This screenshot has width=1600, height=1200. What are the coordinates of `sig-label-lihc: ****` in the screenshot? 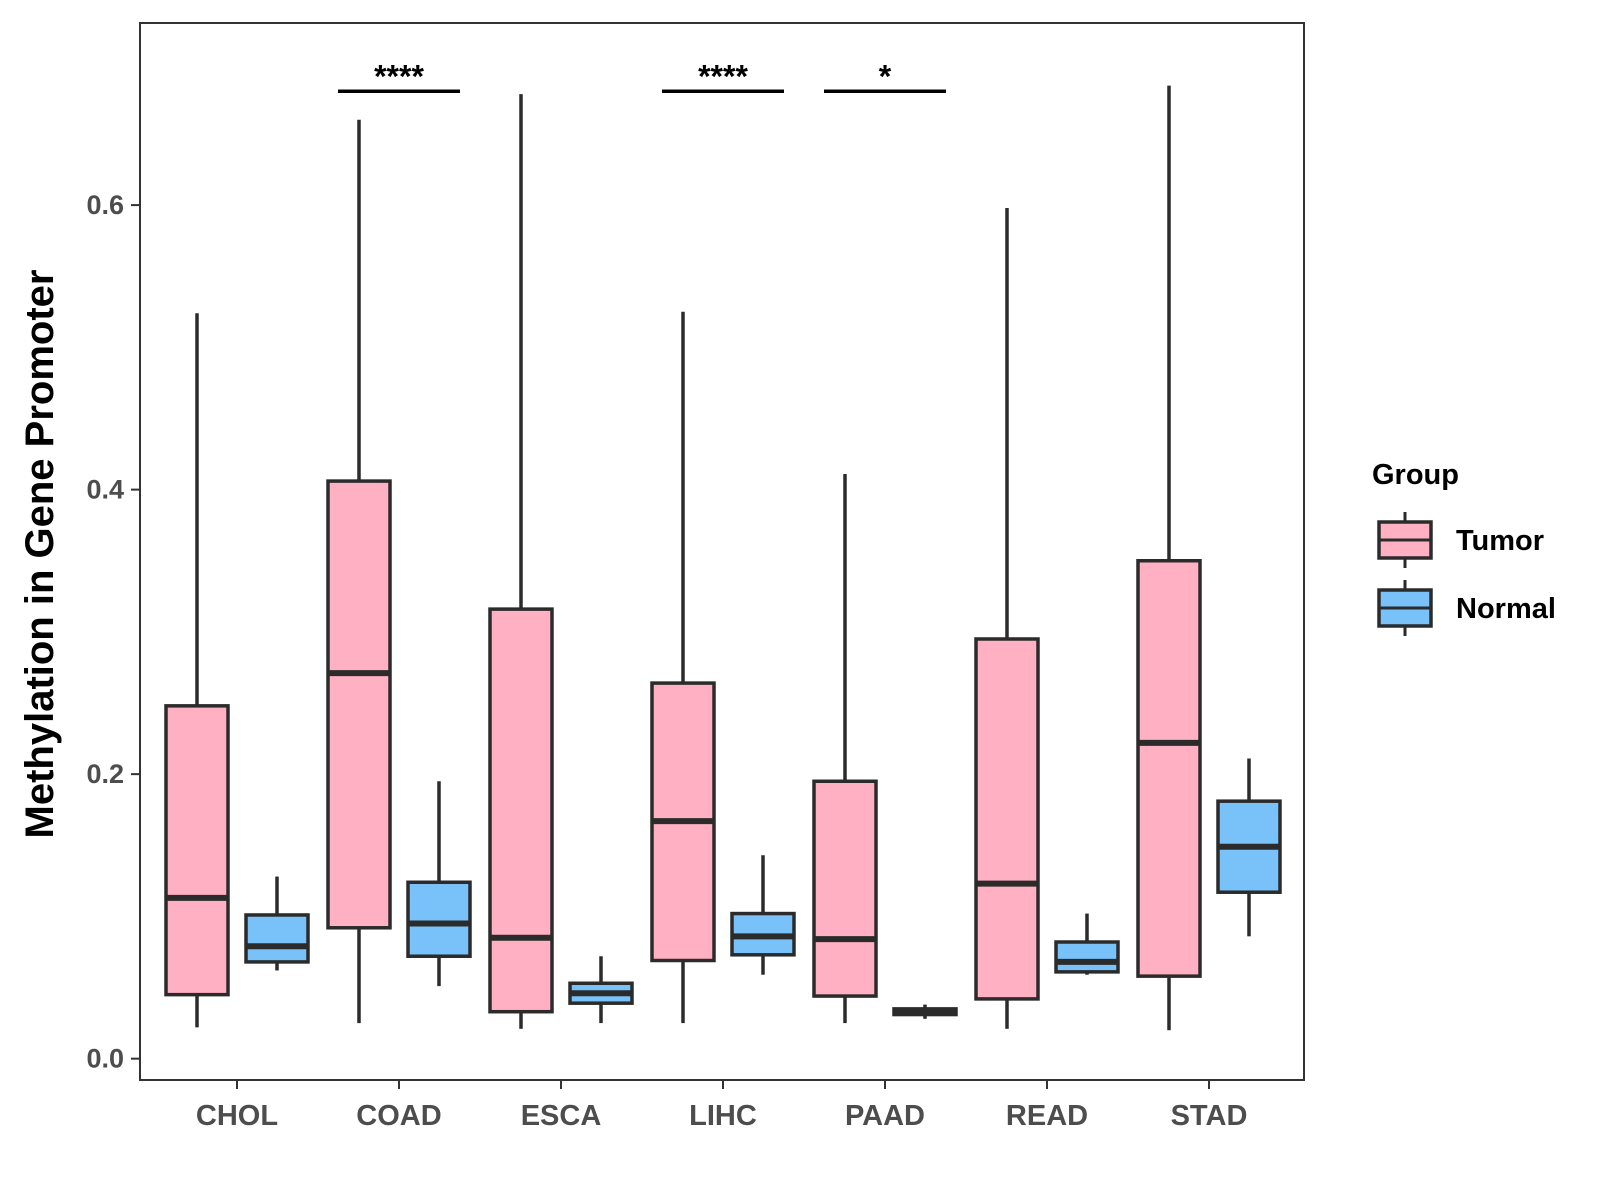 It's located at (723, 76).